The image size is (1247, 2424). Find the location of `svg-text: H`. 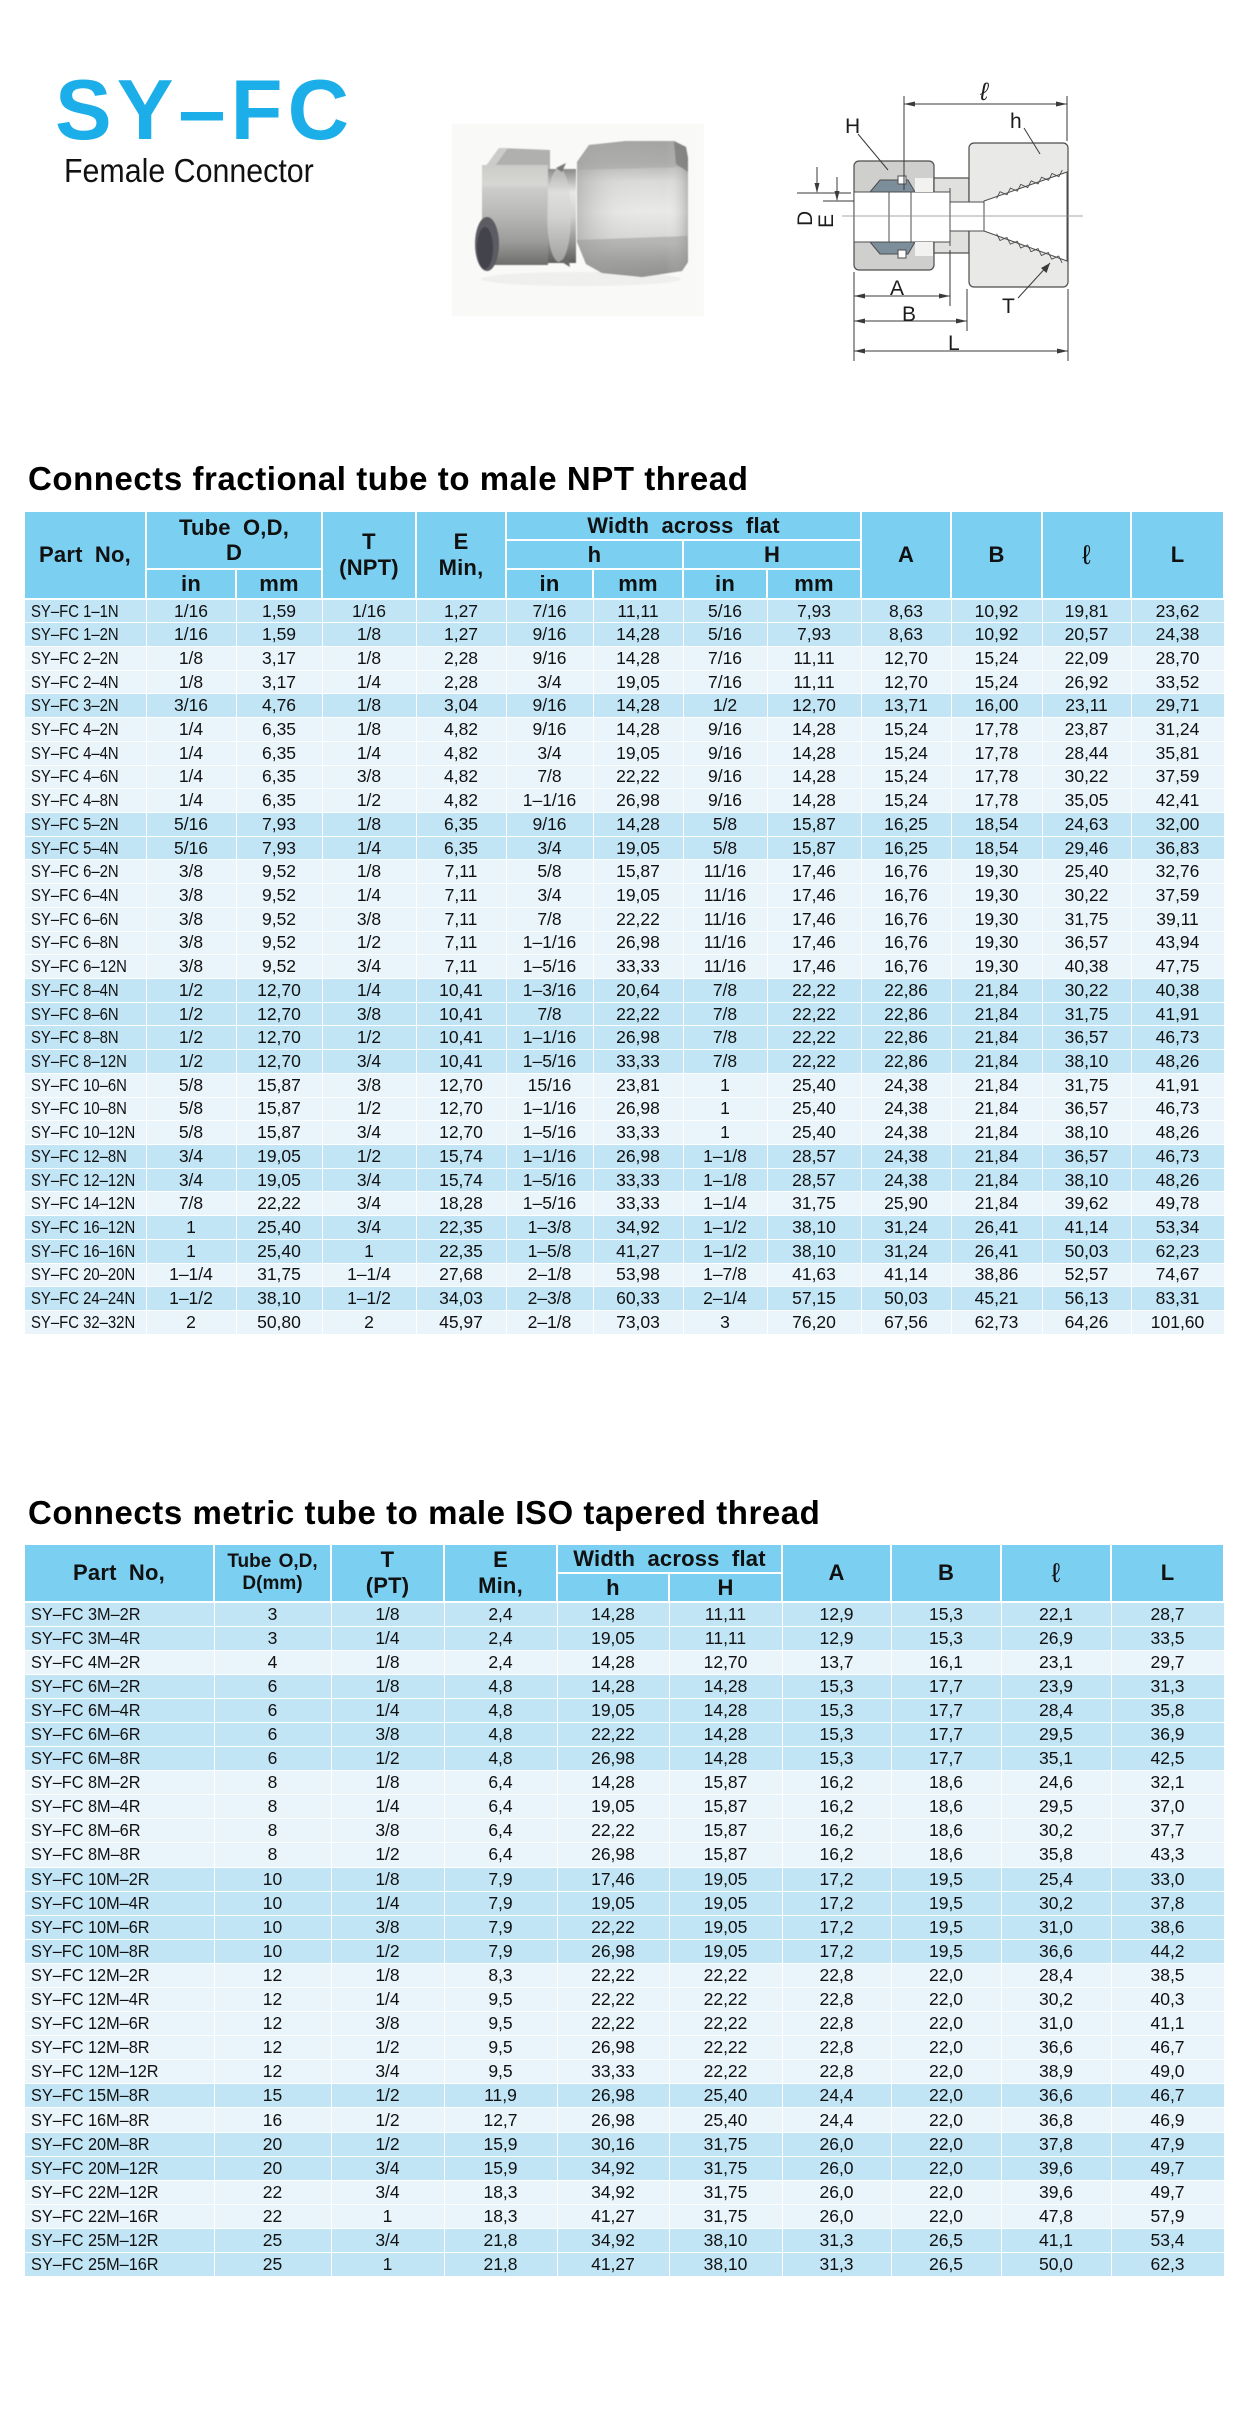

svg-text: H is located at coordinates (852, 126).